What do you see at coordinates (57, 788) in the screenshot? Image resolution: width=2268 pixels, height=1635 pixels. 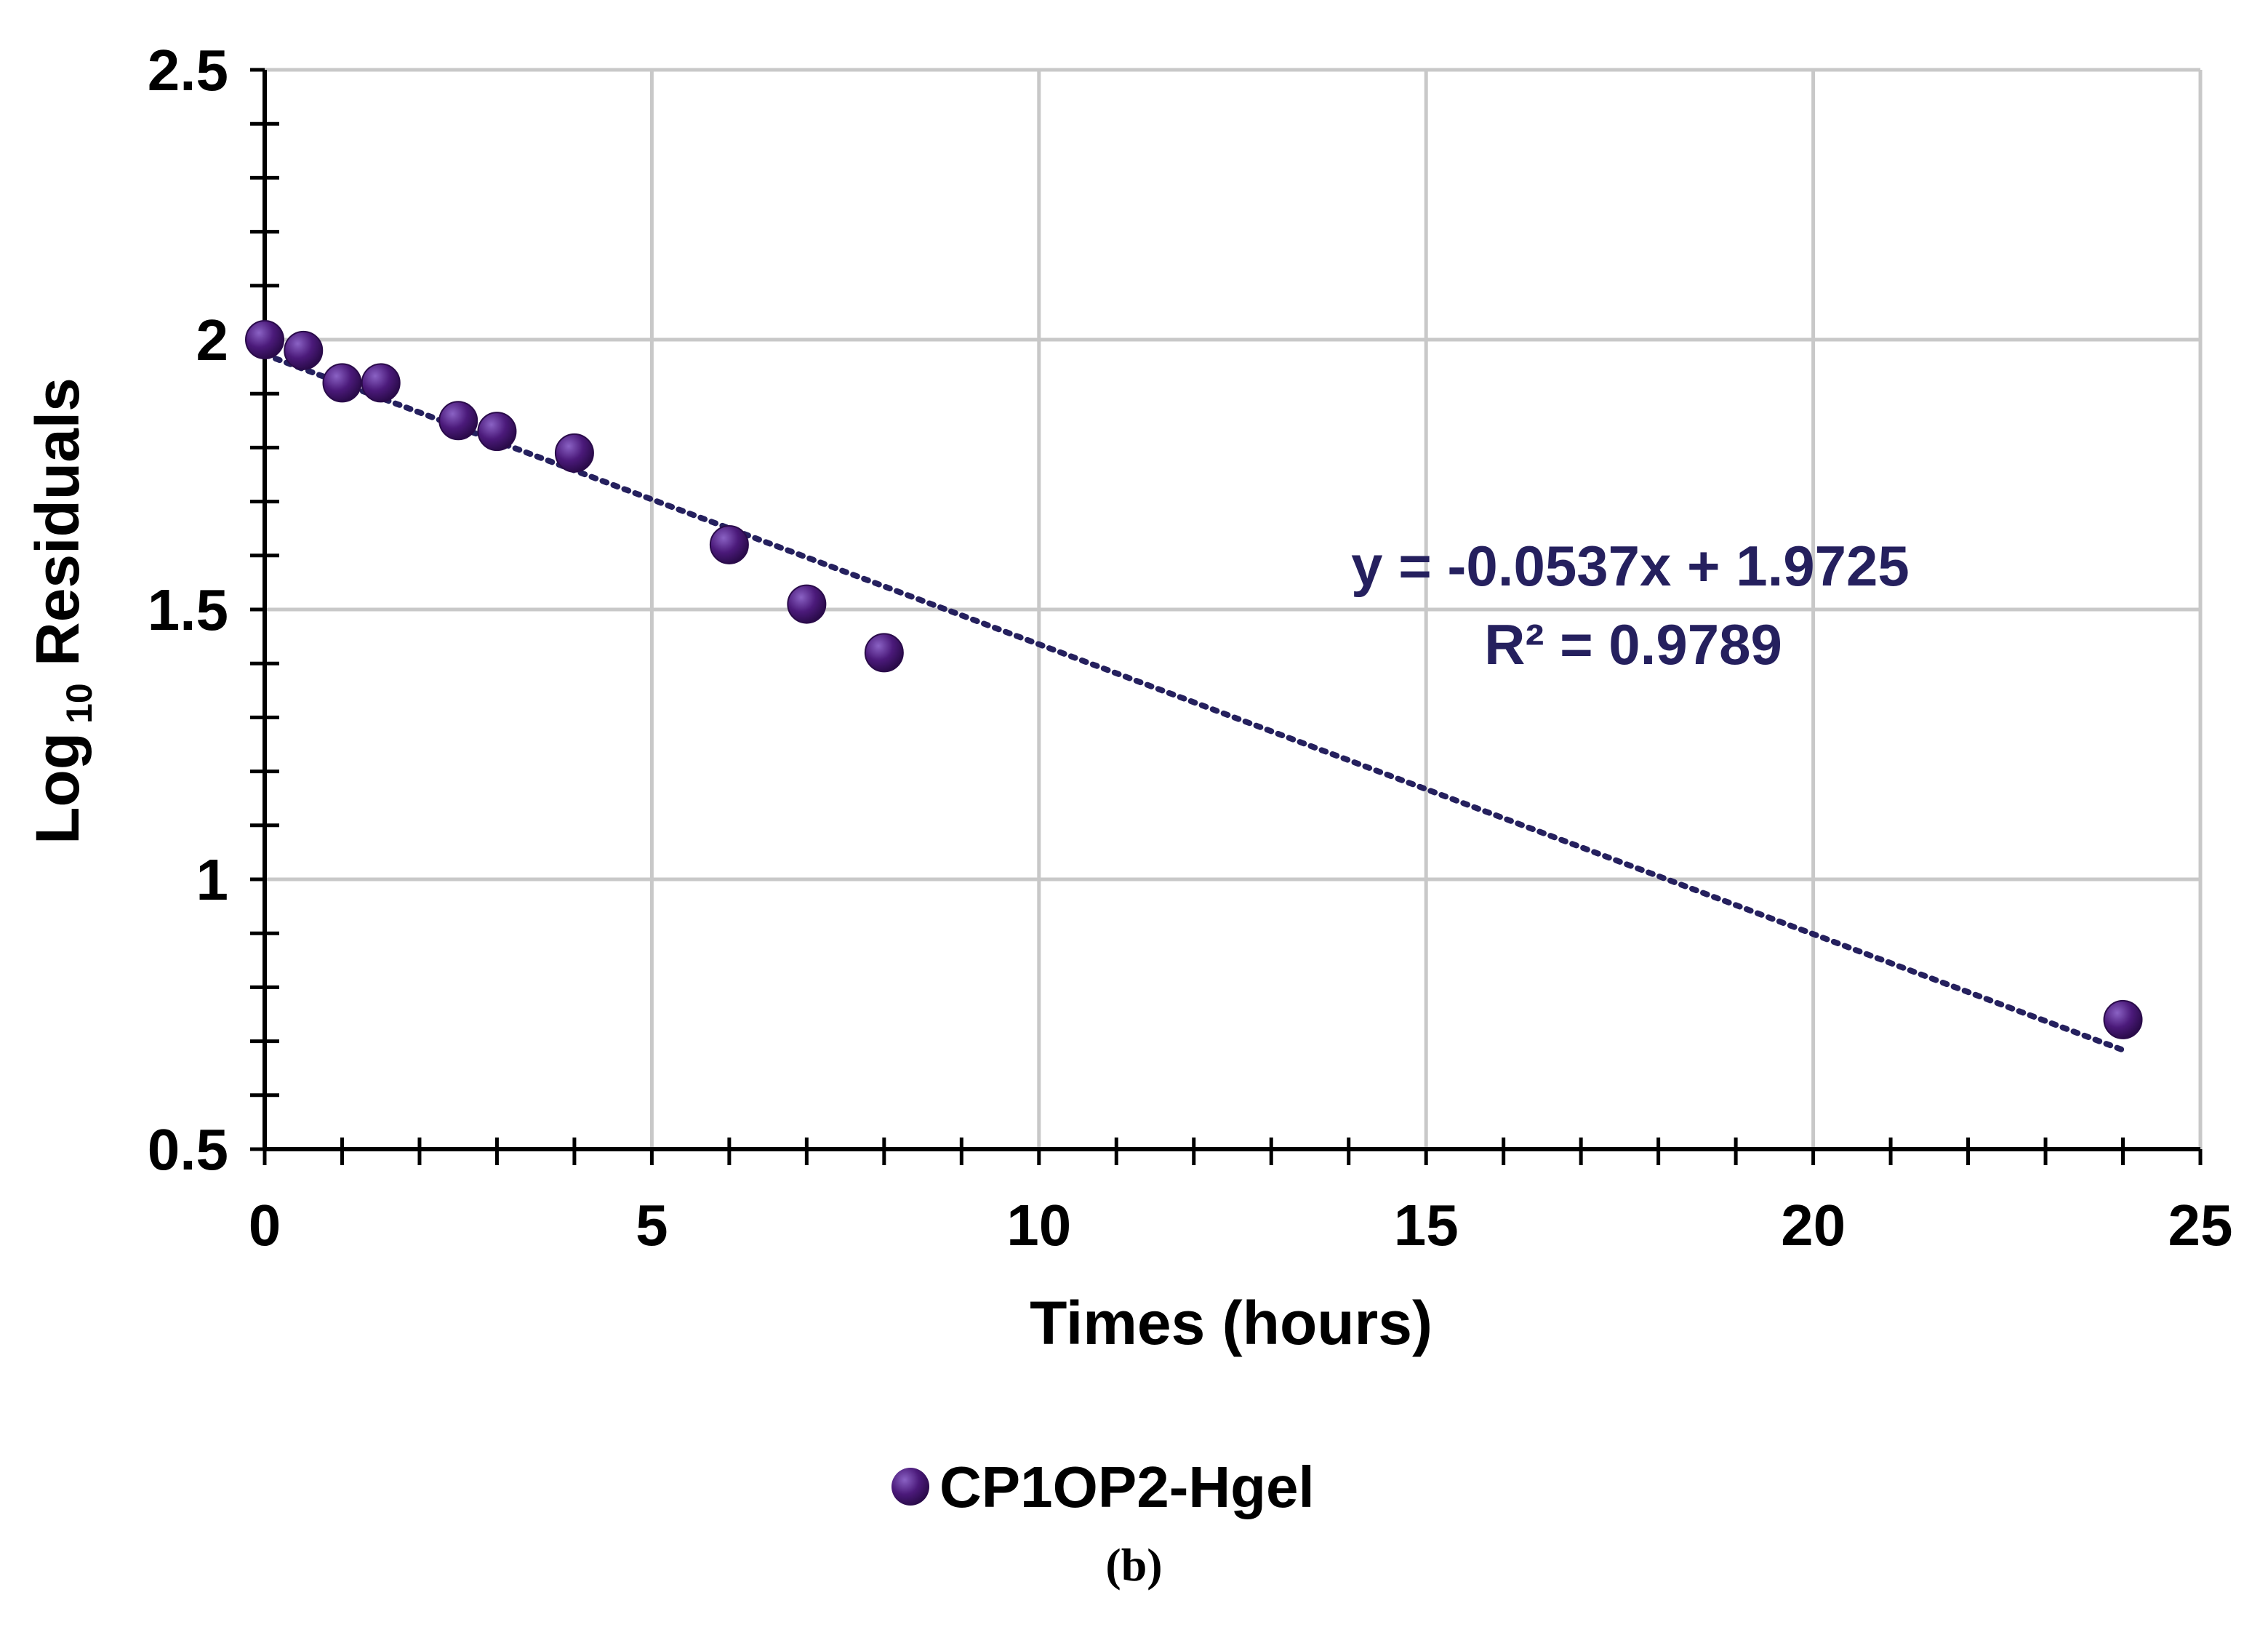 I see `y-axis-label-main: Log` at bounding box center [57, 788].